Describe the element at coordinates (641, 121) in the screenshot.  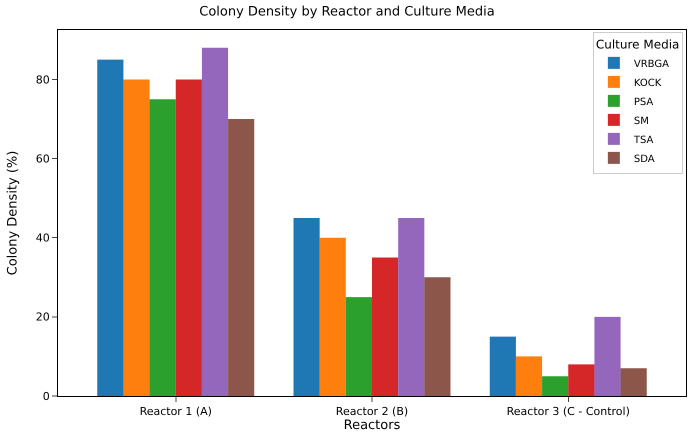
I see `legend-label: SM` at that location.